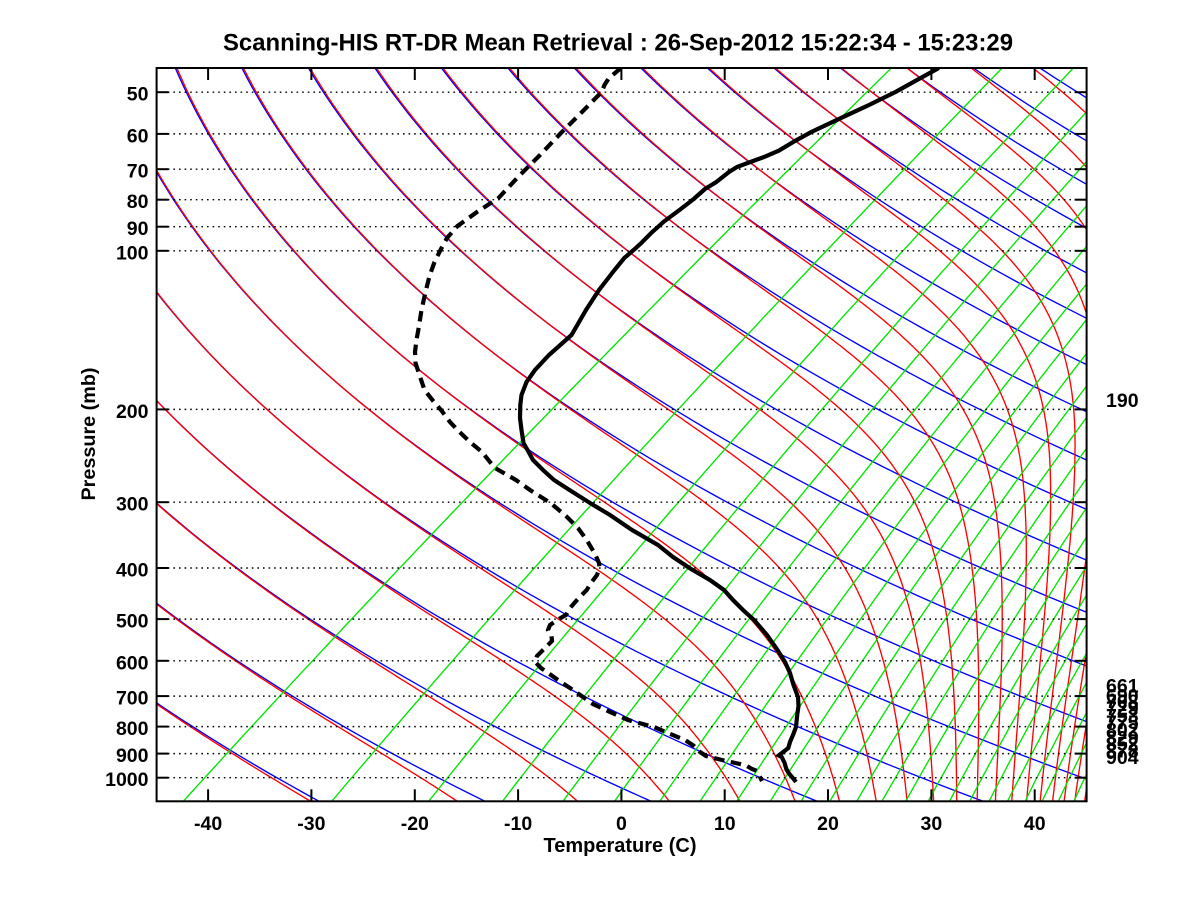  I want to click on svg-text: 190, so click(1122, 401).